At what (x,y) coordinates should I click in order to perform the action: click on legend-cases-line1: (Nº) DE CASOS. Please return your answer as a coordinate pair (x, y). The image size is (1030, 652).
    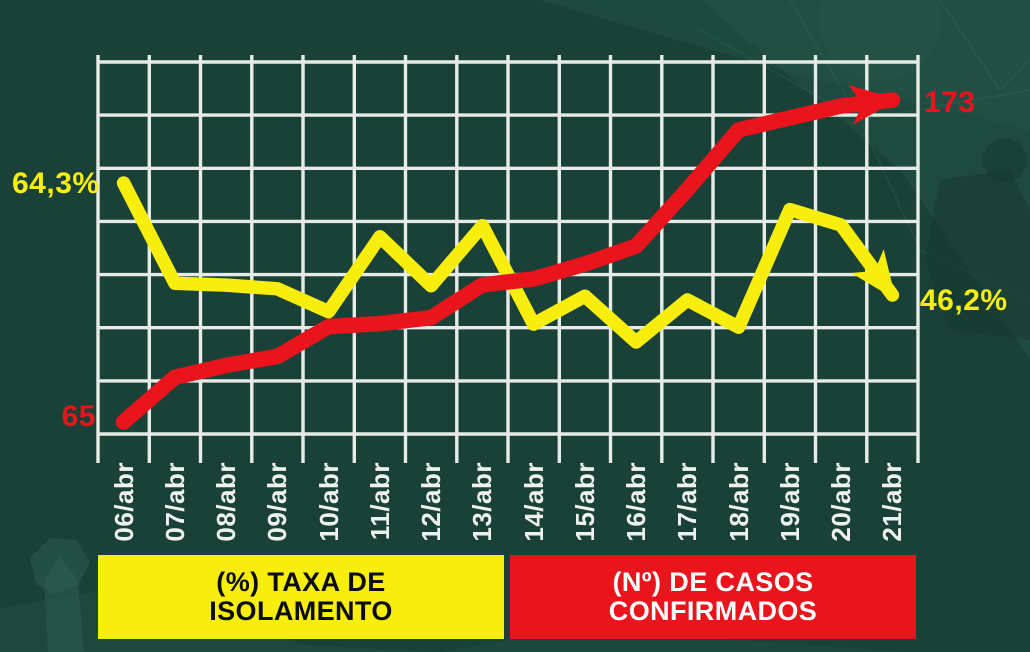
    Looking at the image, I should click on (713, 581).